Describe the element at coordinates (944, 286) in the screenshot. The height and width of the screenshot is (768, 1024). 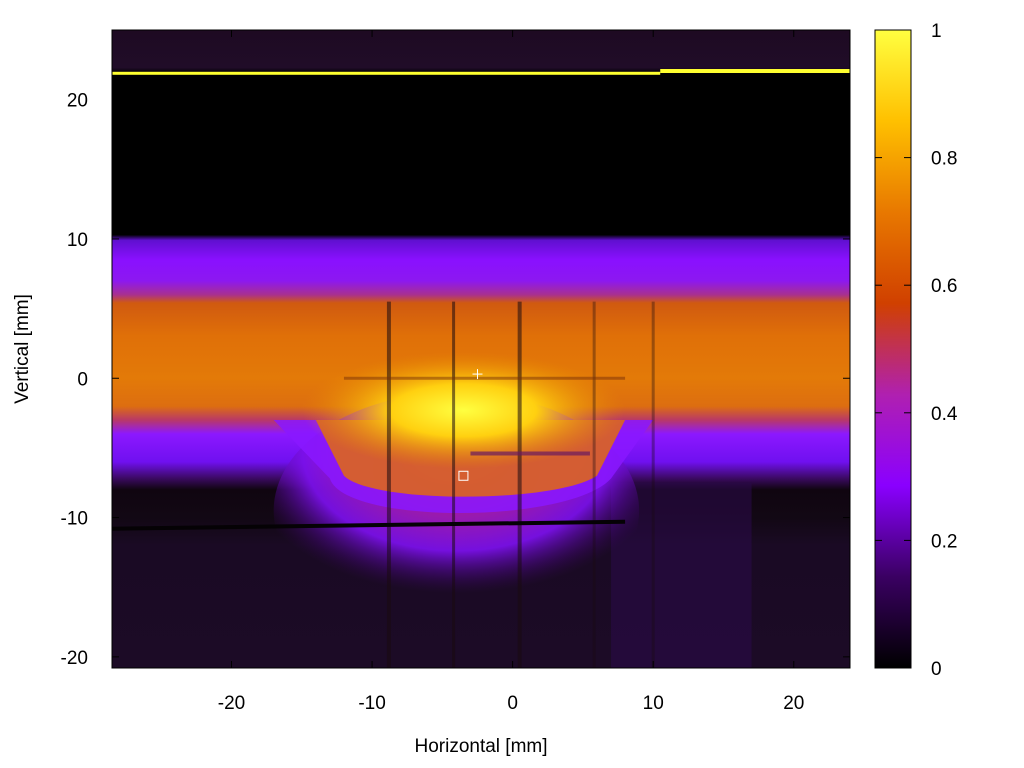
I see `cb-tick-label-3: 0.6` at that location.